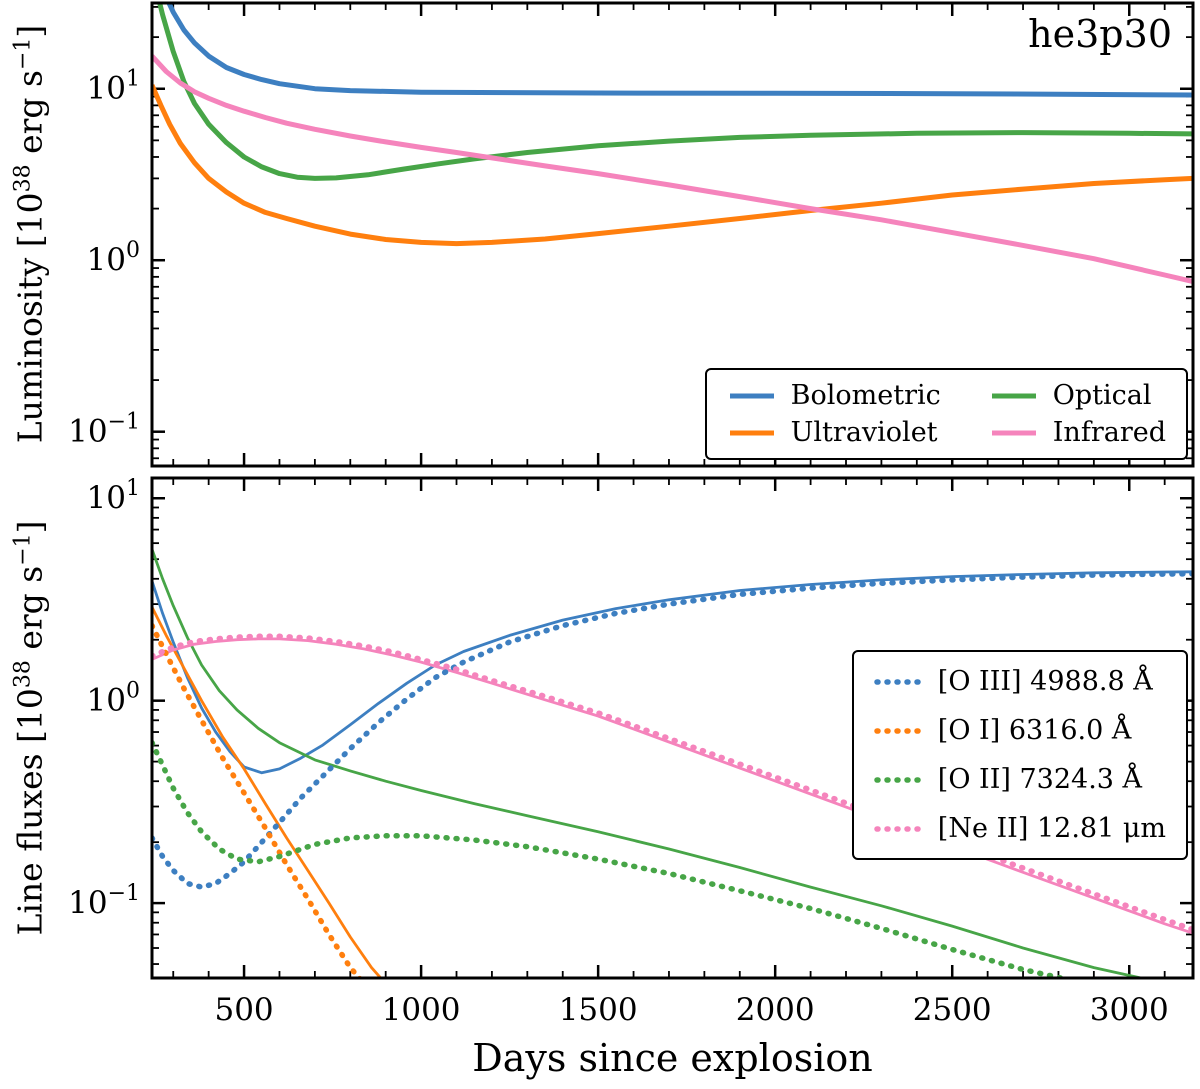 This screenshot has width=1200, height=1089. I want to click on series-oi-dashed, so click(257, 800).